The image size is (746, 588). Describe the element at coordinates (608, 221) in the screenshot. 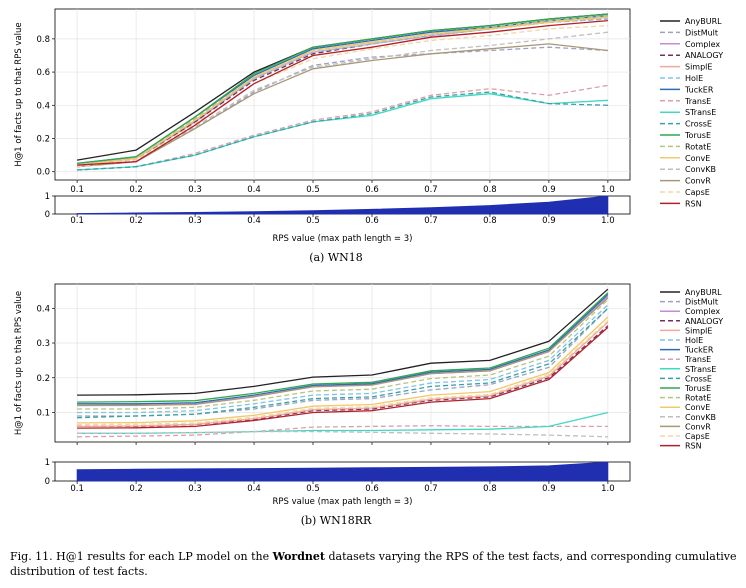

I see `x-tick-label: 1.0` at that location.